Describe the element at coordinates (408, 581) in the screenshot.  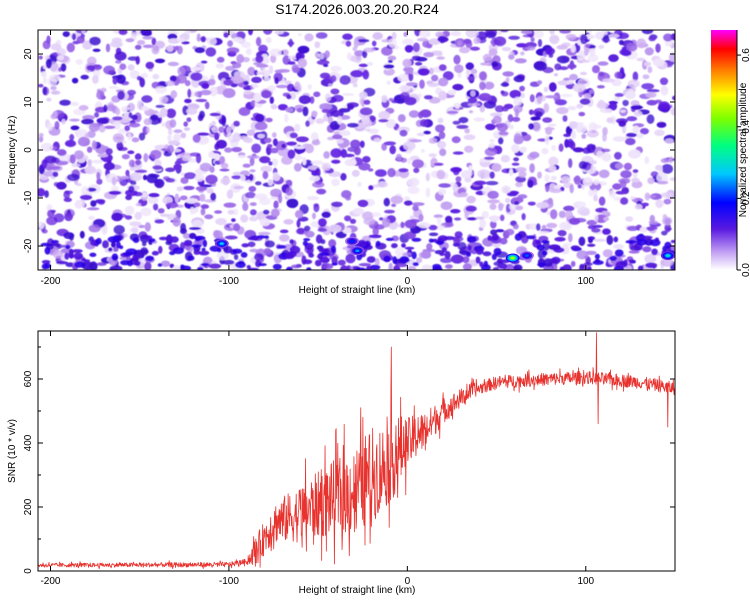
I see `x-tick-label: 0` at that location.